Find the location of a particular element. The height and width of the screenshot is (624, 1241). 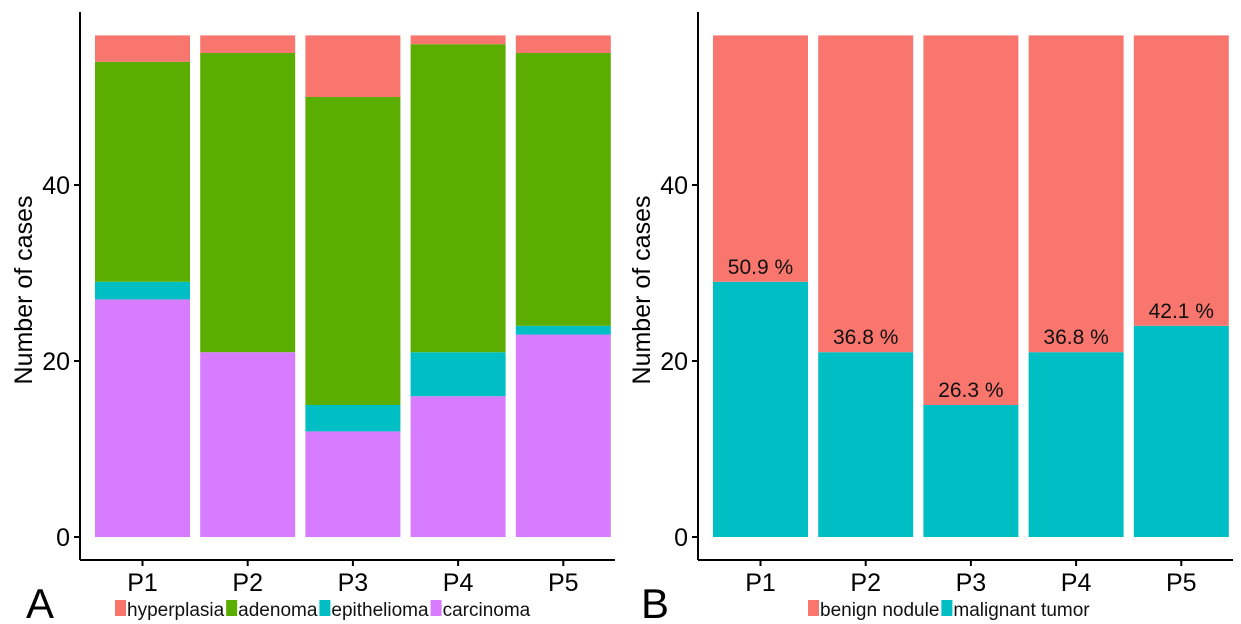

bar-malignant-tumor-p1 is located at coordinates (760, 409).